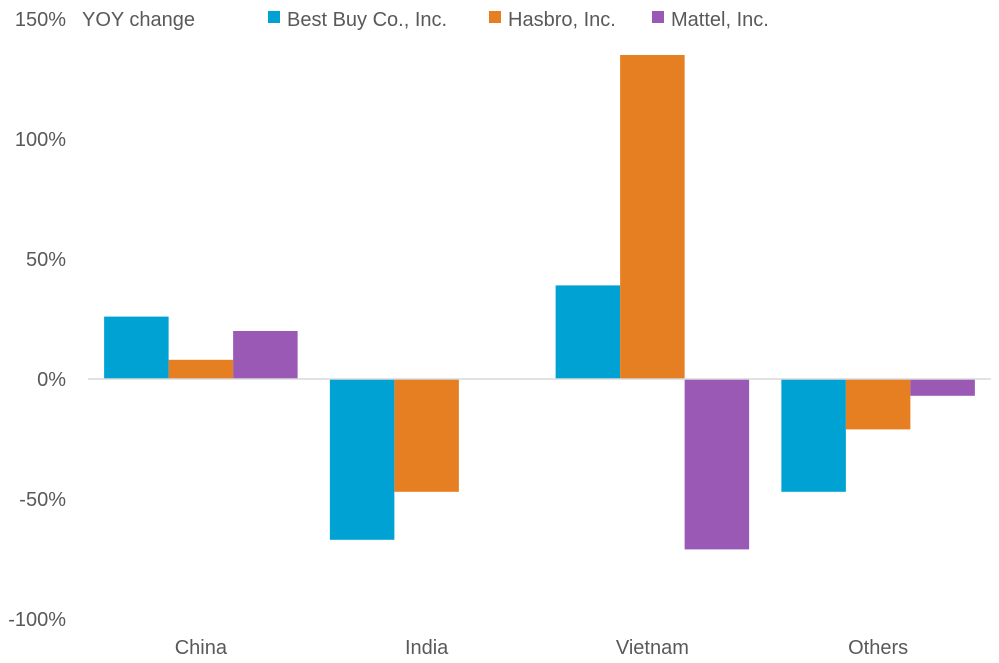  What do you see at coordinates (878, 648) in the screenshot?
I see `x-category-label: Others` at bounding box center [878, 648].